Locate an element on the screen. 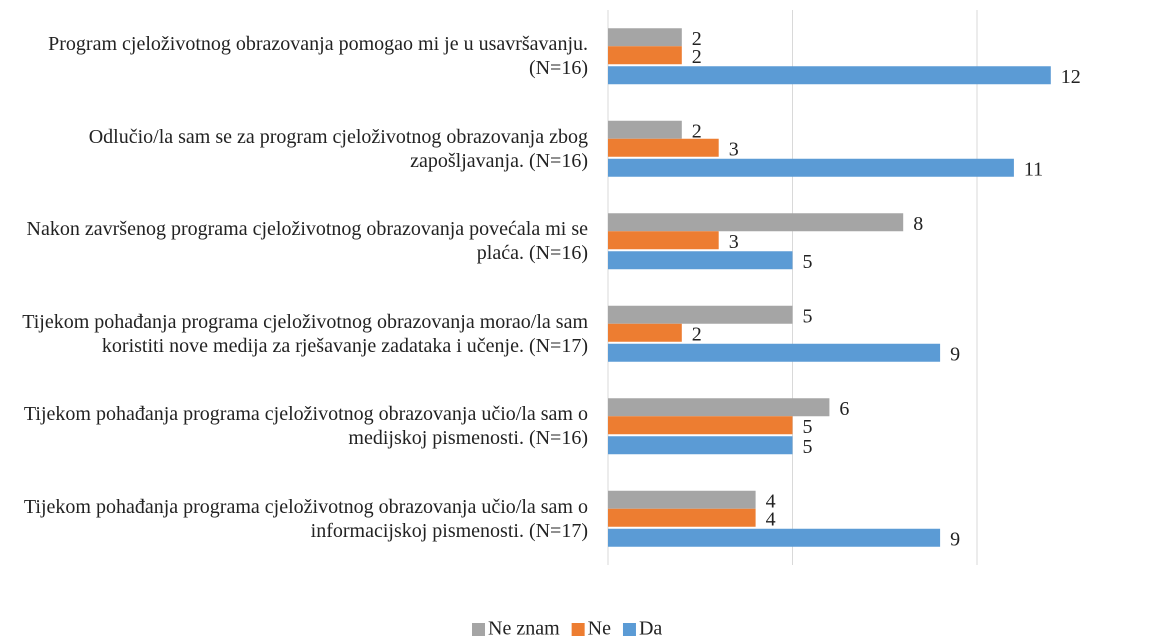 The image size is (1154, 641). data-label: 11 is located at coordinates (1033, 169).